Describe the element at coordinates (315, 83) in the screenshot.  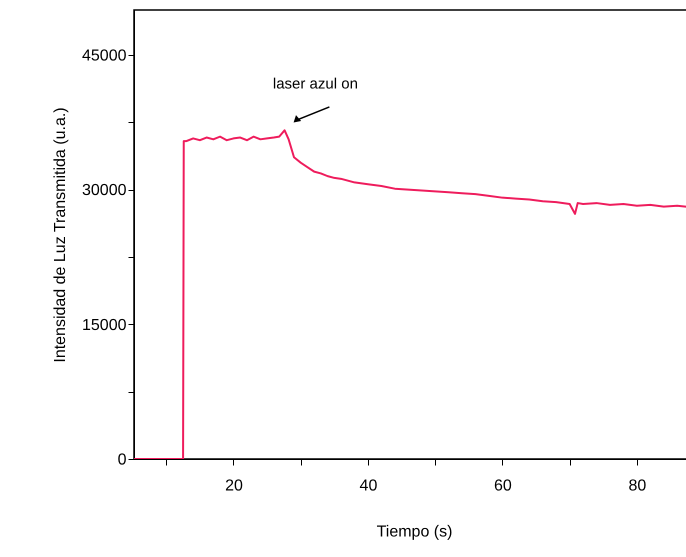
I see `annotation: laser azul on` at that location.